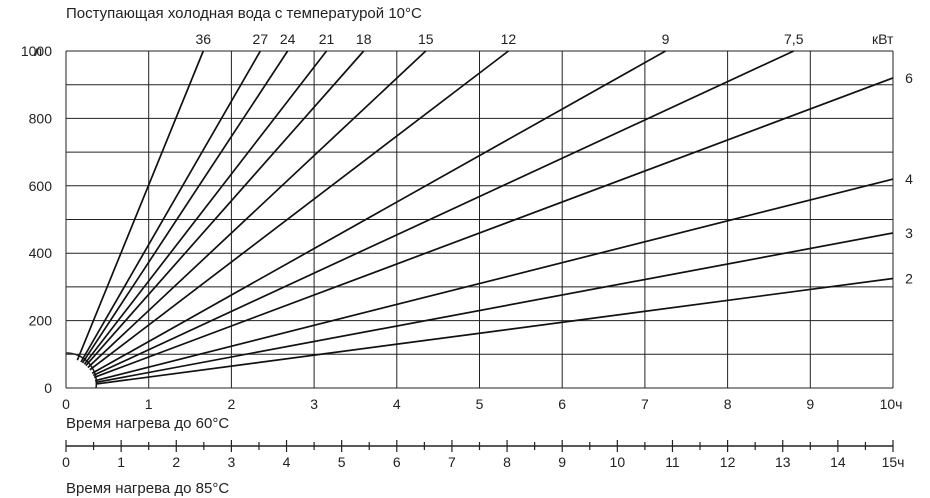 The width and height of the screenshot is (930, 498). I want to click on x2-tick-label: 15ч, so click(893, 462).